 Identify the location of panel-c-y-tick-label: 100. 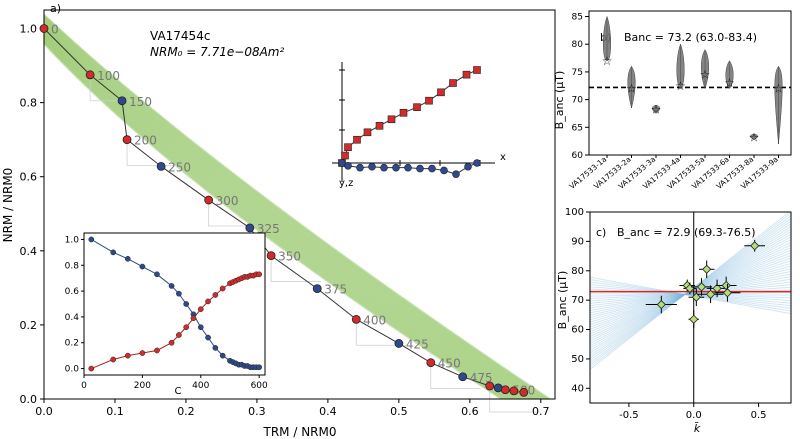
(574, 212).